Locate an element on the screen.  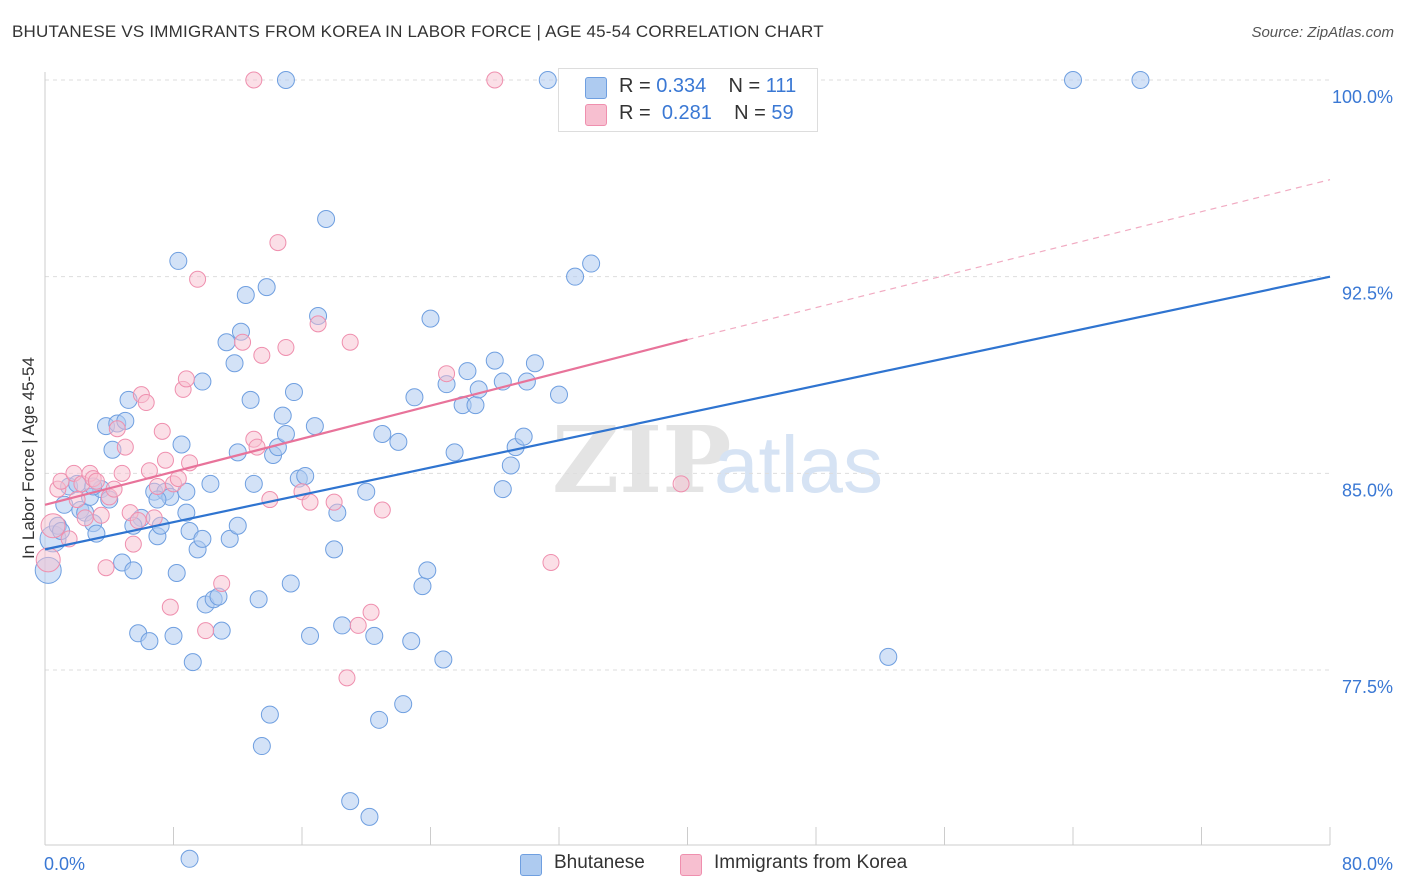
x-tick-label: 0.0% is located at coordinates (64, 864).